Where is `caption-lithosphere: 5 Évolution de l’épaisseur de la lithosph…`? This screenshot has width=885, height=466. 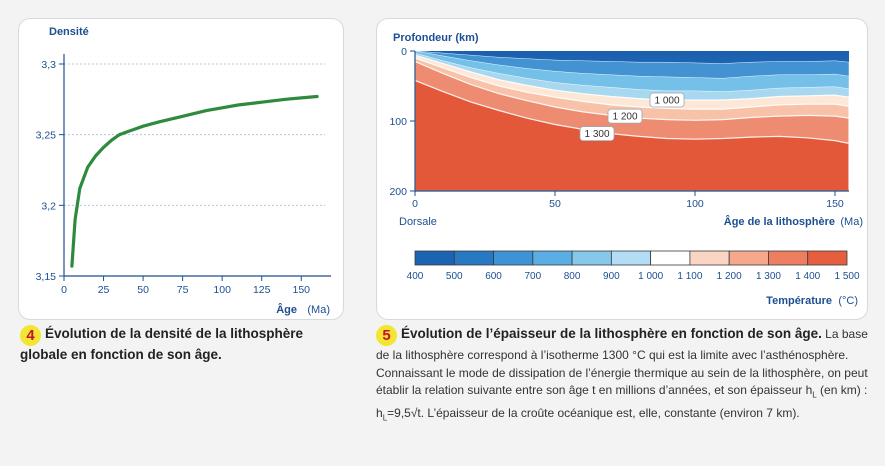
caption-lithosphere: 5 Évolution de l’épaisseur de la lithosph… is located at coordinates (626, 376).